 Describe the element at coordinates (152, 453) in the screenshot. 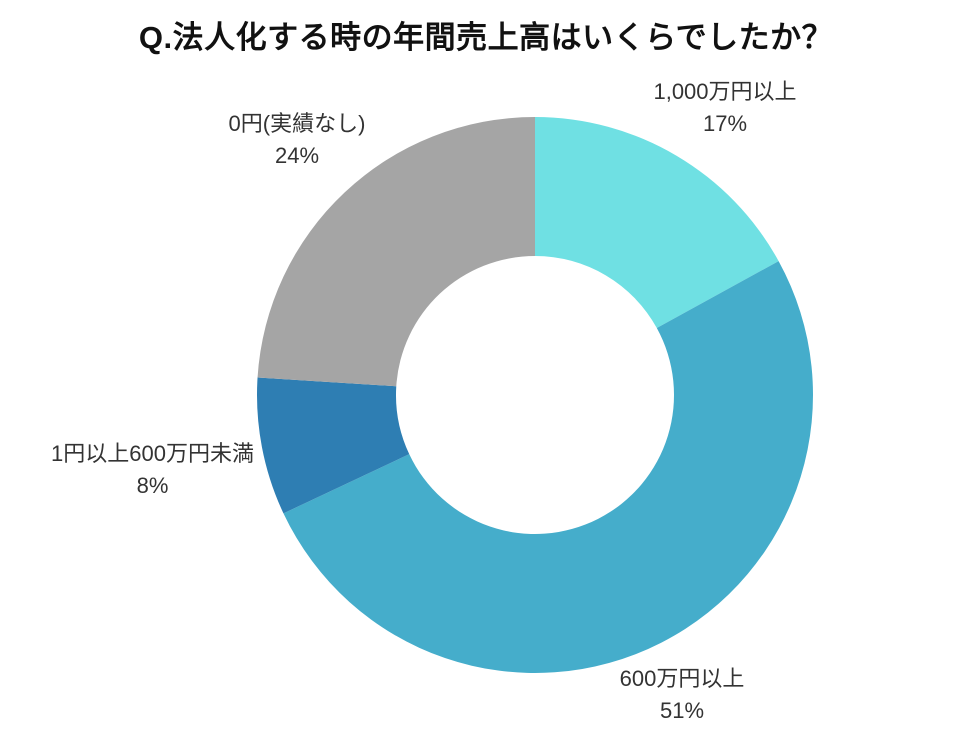

I see `segment-label-text: 1円以上600万円未満` at that location.